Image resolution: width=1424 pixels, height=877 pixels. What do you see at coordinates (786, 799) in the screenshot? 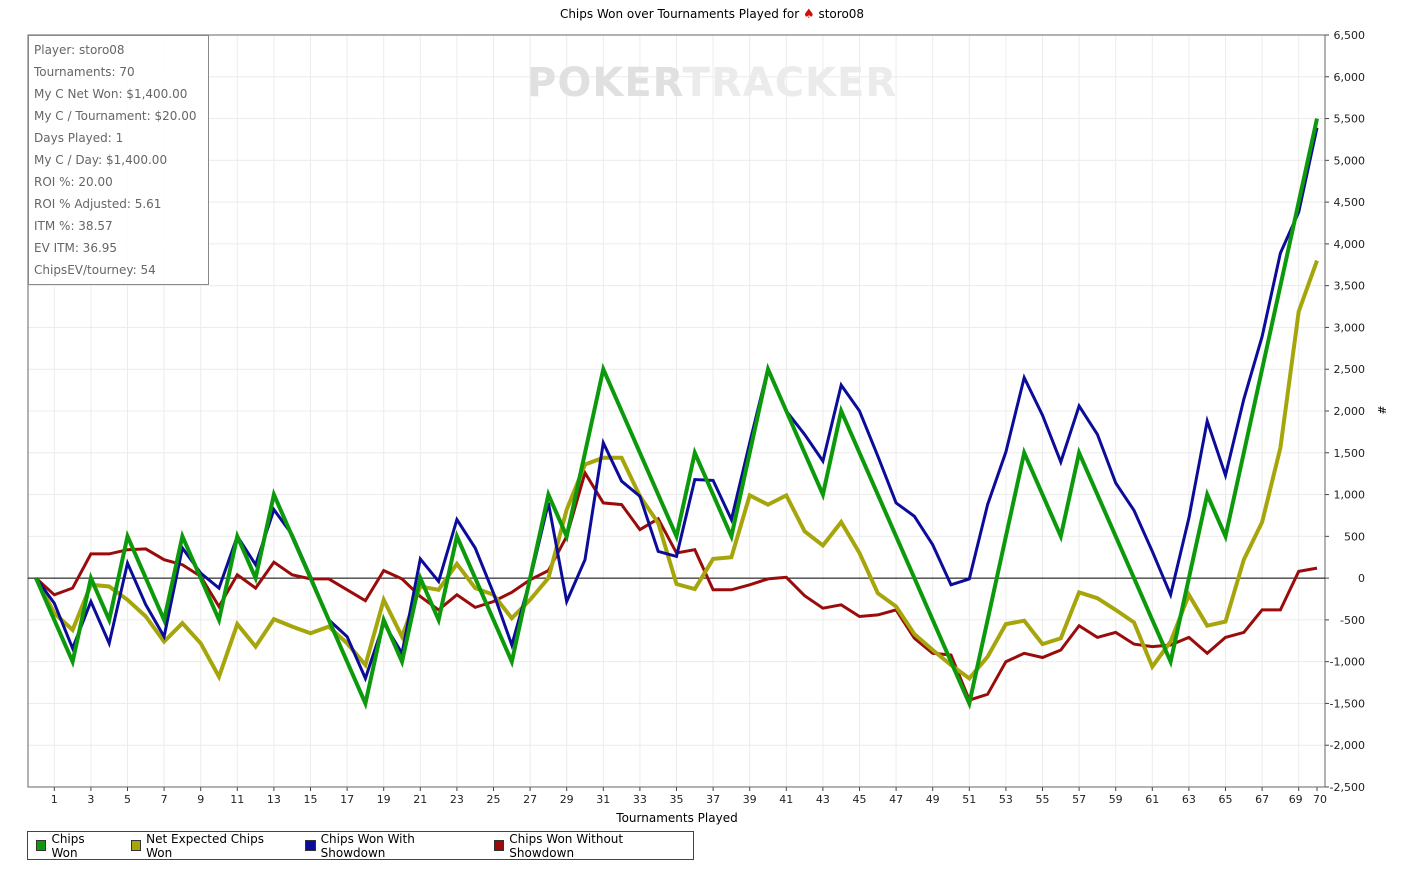
I see `x-tick-label: 41` at bounding box center [786, 799].